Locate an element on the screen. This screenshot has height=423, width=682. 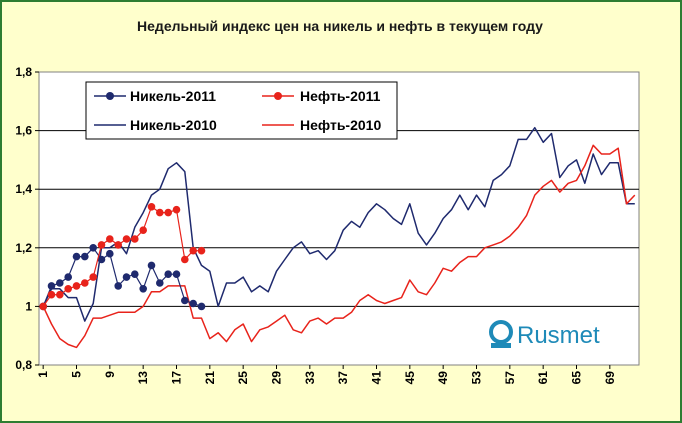
x-tick-label: 13 is located at coordinates (143, 378).